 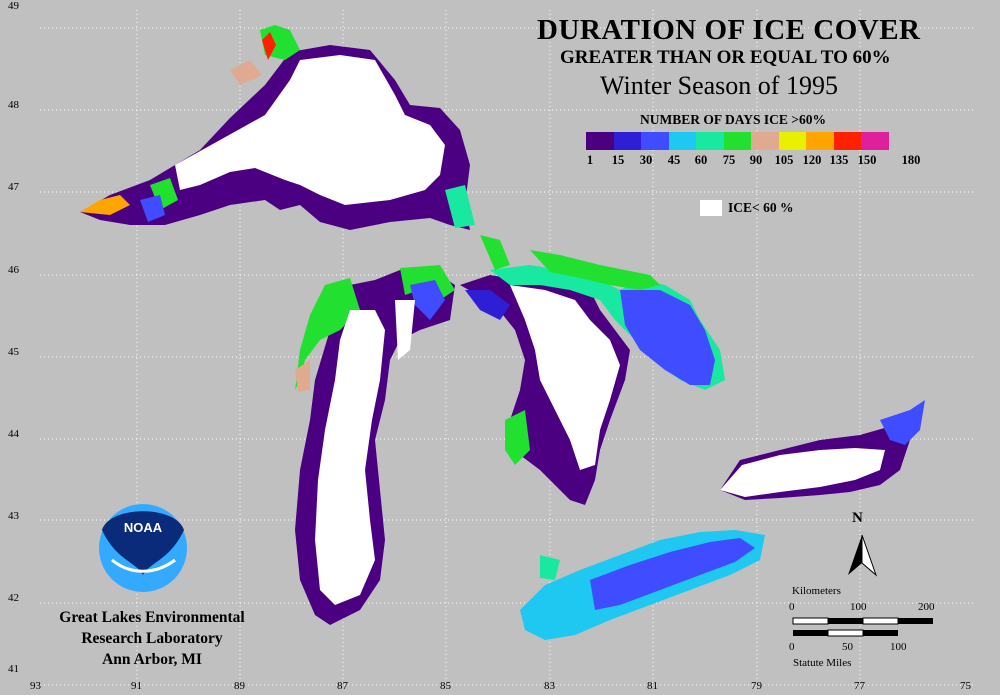 What do you see at coordinates (152, 659) in the screenshot?
I see `credit-line-3: Ann Arbor, MI` at bounding box center [152, 659].